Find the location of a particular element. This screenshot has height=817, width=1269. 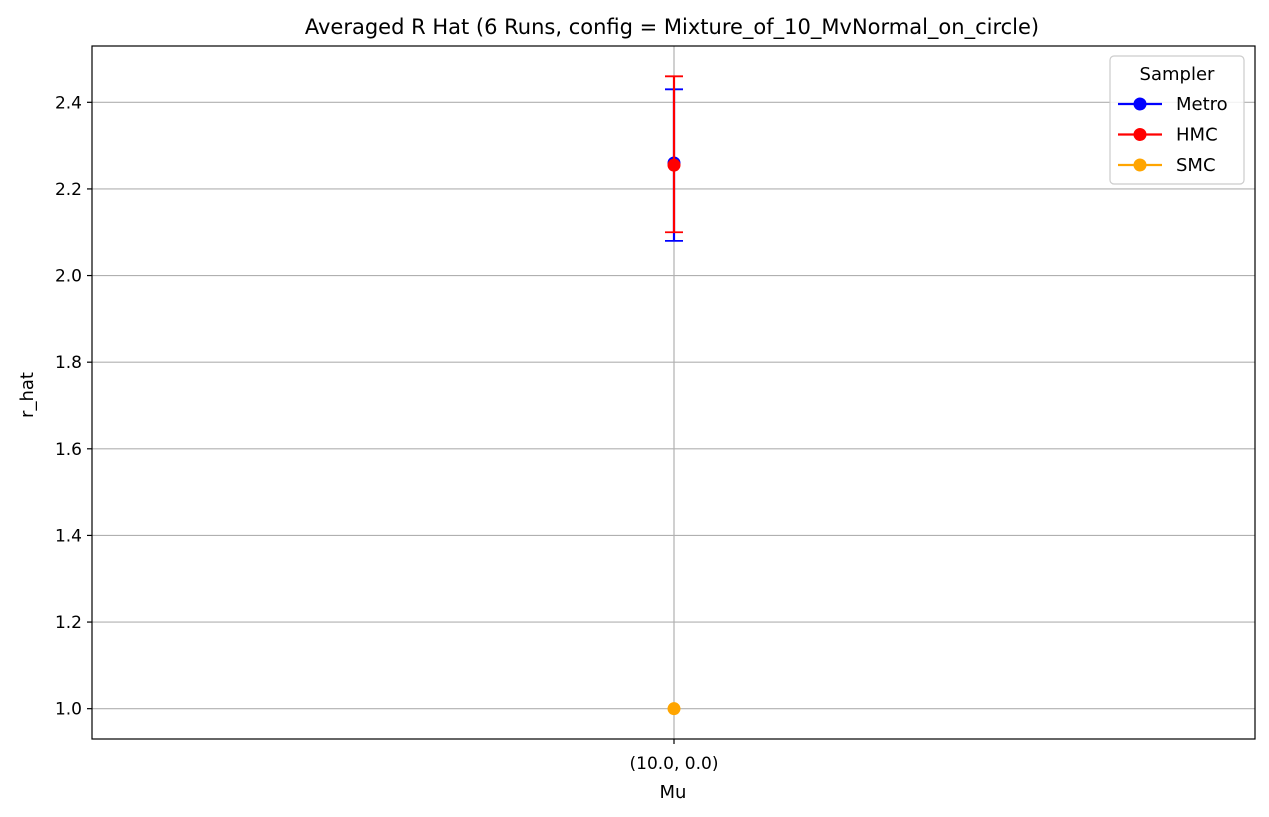

legend-box is located at coordinates (1177, 120).